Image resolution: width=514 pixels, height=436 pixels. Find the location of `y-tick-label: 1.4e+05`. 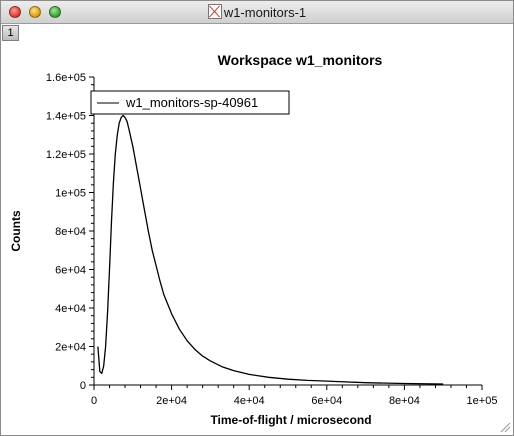

y-tick-label: 1.4e+05 is located at coordinates (66, 117).